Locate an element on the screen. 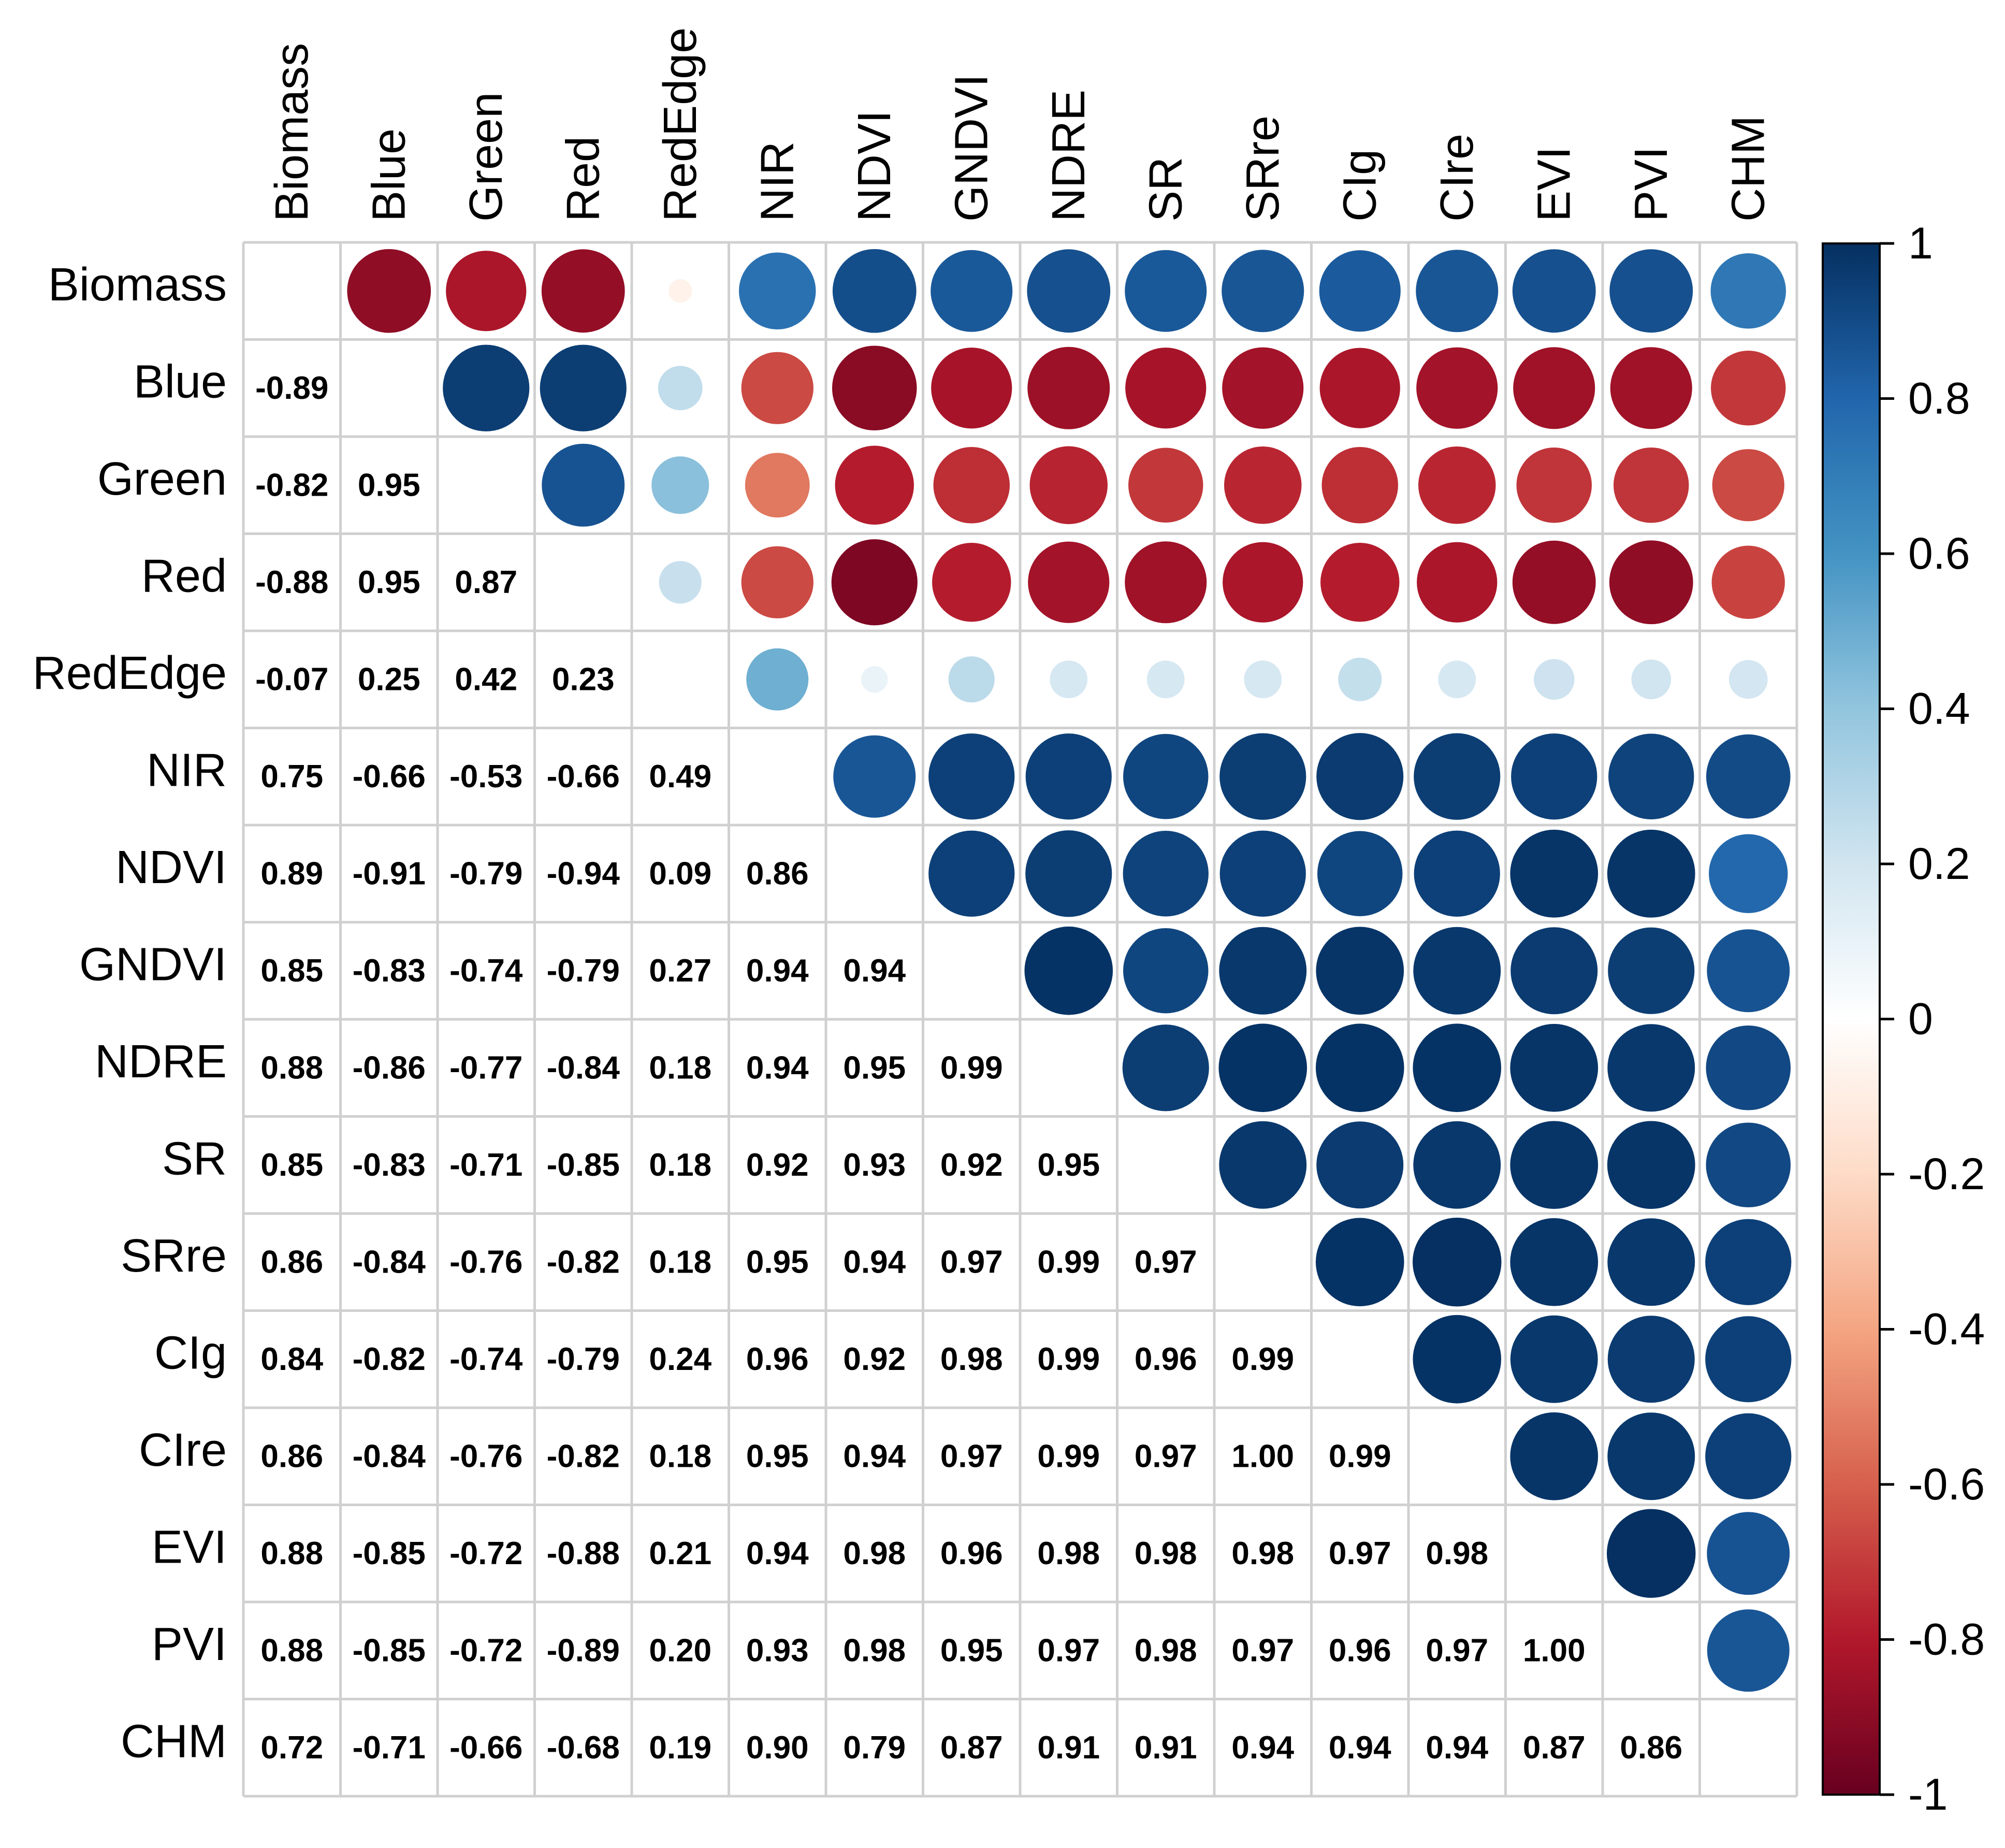  corr-circle-Green-SRre is located at coordinates (1263, 485).